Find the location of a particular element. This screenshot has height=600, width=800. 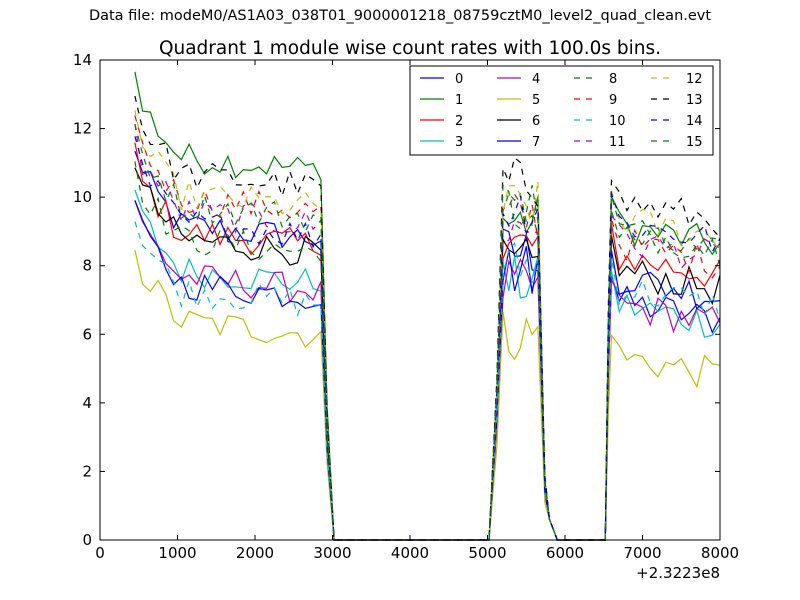

y-tick-label: 14 is located at coordinates (82, 60).